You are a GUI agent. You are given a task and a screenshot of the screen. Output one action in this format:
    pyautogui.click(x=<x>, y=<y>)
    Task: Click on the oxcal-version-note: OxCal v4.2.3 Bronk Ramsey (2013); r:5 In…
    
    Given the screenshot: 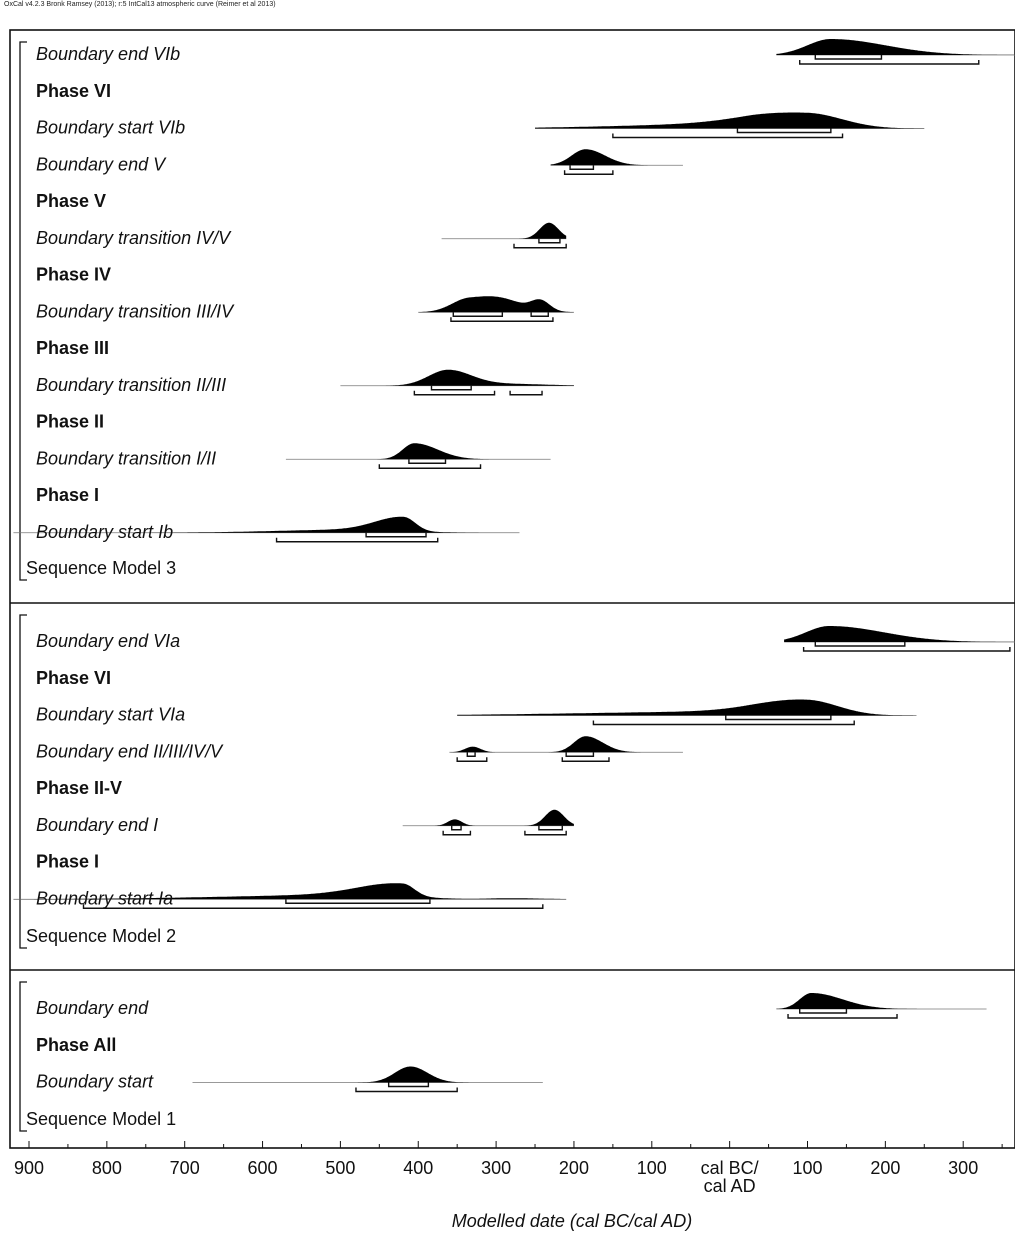 What is the action you would take?
    pyautogui.click(x=140, y=4)
    